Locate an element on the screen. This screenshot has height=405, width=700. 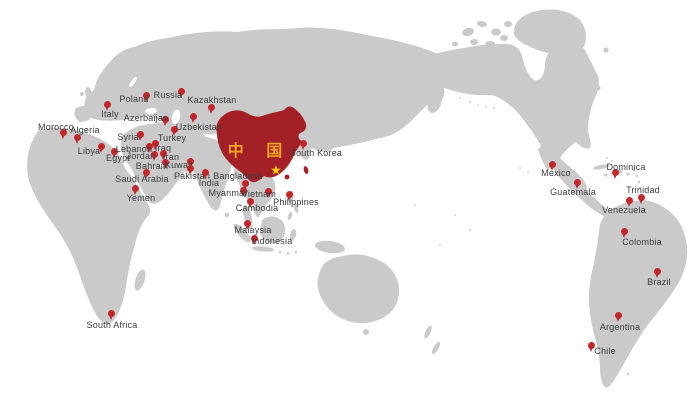
country-label-trinidad: Trinidad is located at coordinates (643, 190).